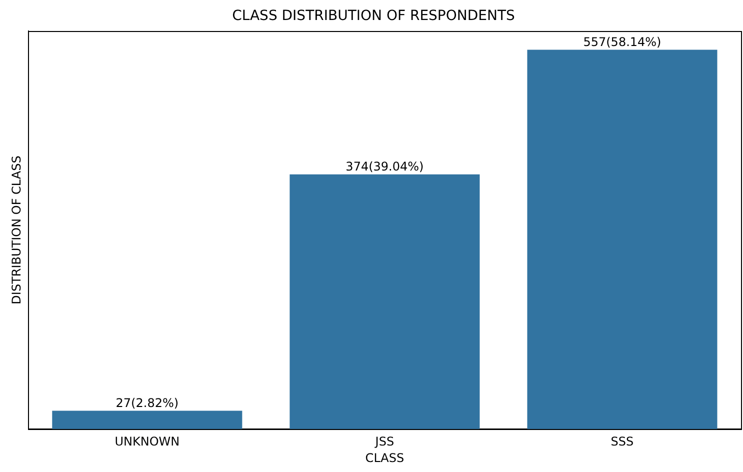 The image size is (743, 472). I want to click on x-tick-label: SSS, so click(622, 441).